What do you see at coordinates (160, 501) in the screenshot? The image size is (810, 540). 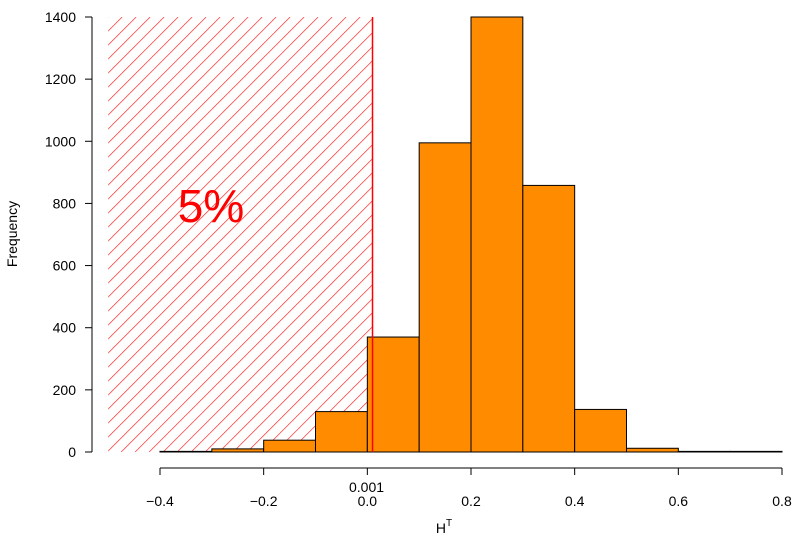 I see `x-tick-label: −0.4` at bounding box center [160, 501].